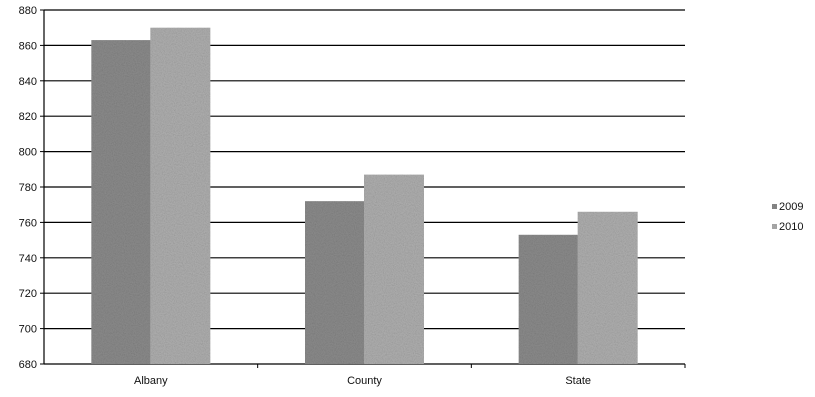  Describe the element at coordinates (121, 202) in the screenshot. I see `bar-albany-2009` at that location.